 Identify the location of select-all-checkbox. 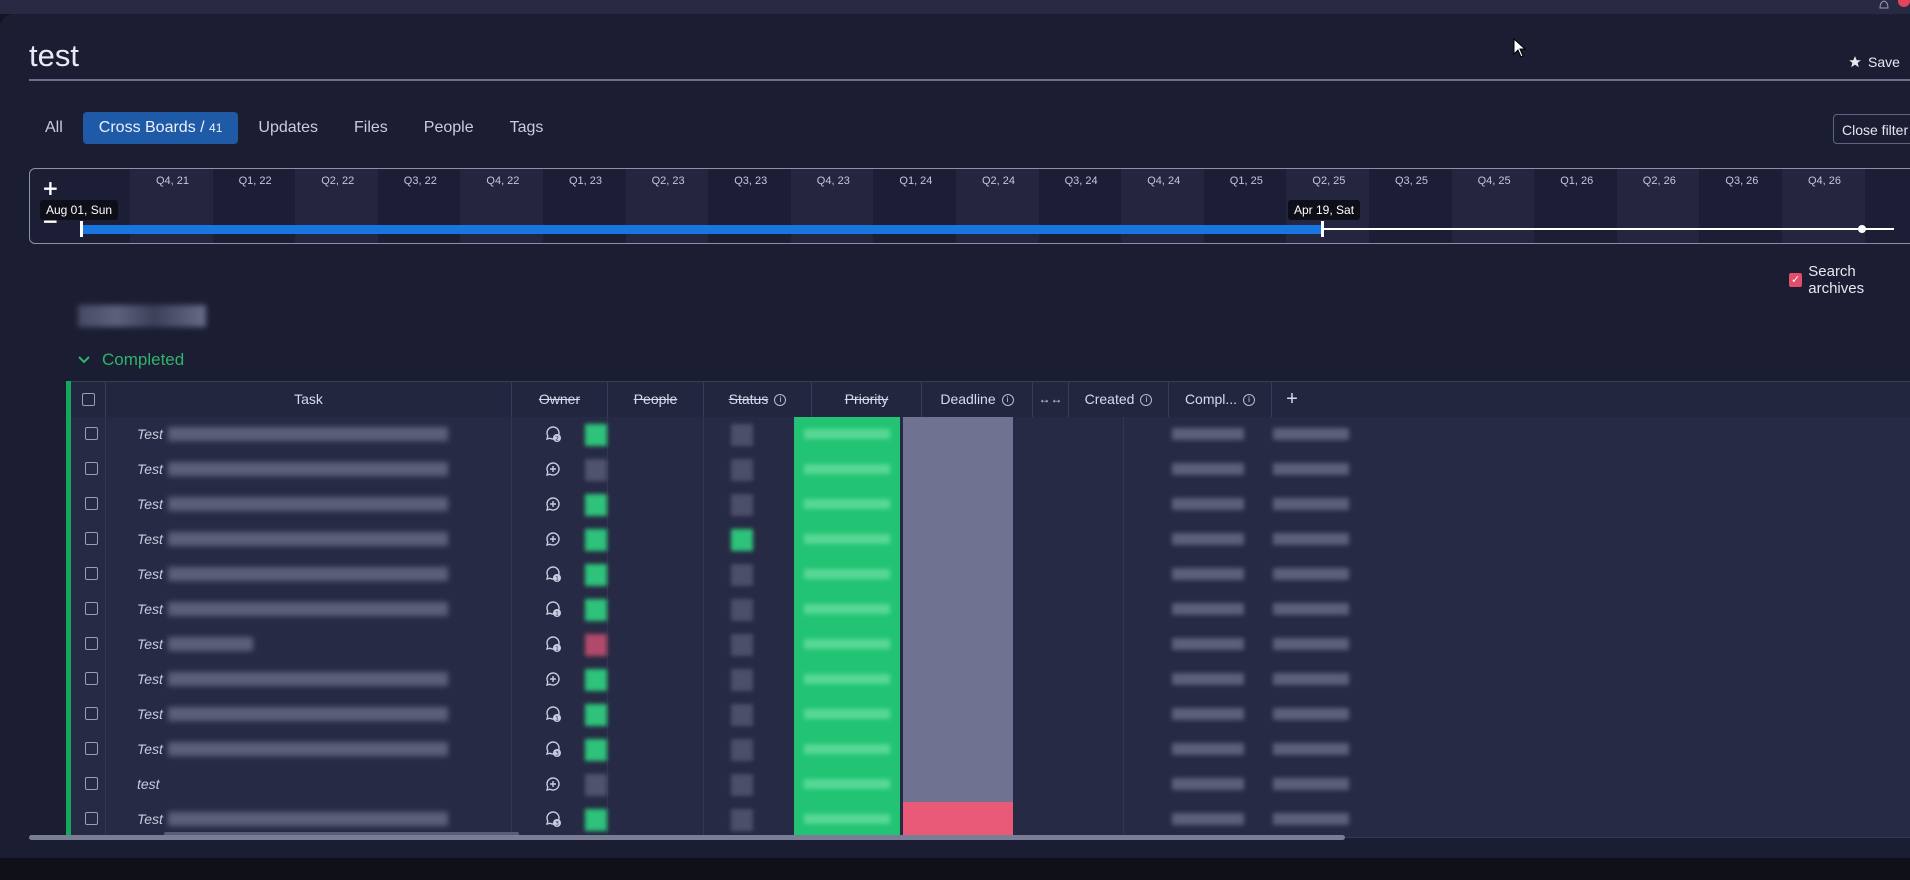
(88, 399).